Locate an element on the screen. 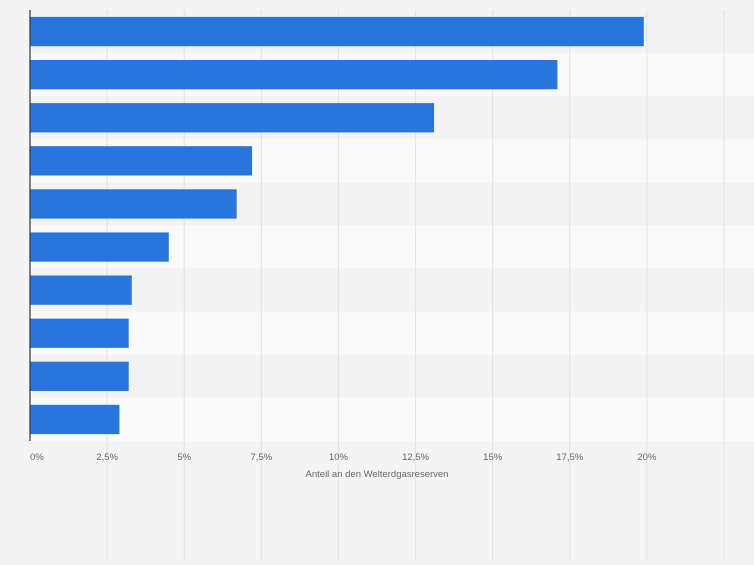  x-tick-label: 15% is located at coordinates (493, 457).